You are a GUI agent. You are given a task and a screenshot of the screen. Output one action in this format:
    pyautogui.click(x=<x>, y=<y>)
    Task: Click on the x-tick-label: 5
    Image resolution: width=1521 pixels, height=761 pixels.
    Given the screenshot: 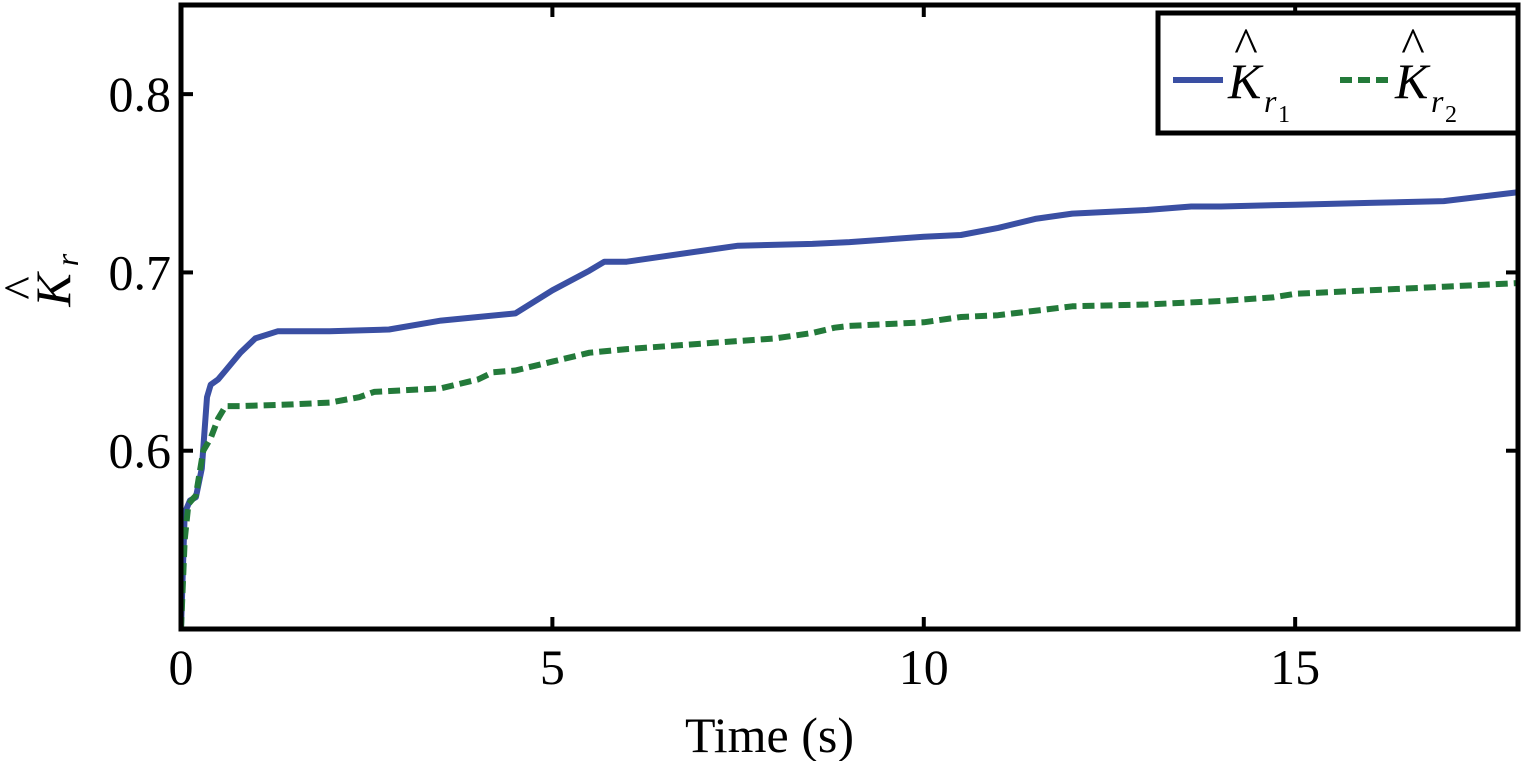 What is the action you would take?
    pyautogui.click(x=552, y=667)
    